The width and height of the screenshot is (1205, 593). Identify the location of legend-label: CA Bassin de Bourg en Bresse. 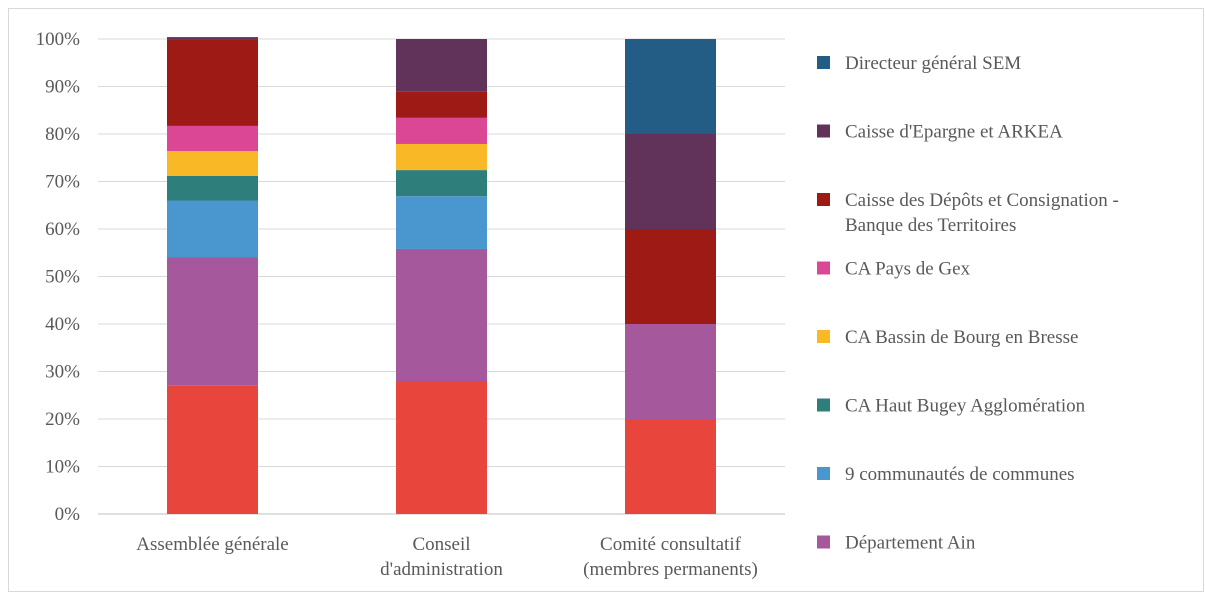
(961, 337).